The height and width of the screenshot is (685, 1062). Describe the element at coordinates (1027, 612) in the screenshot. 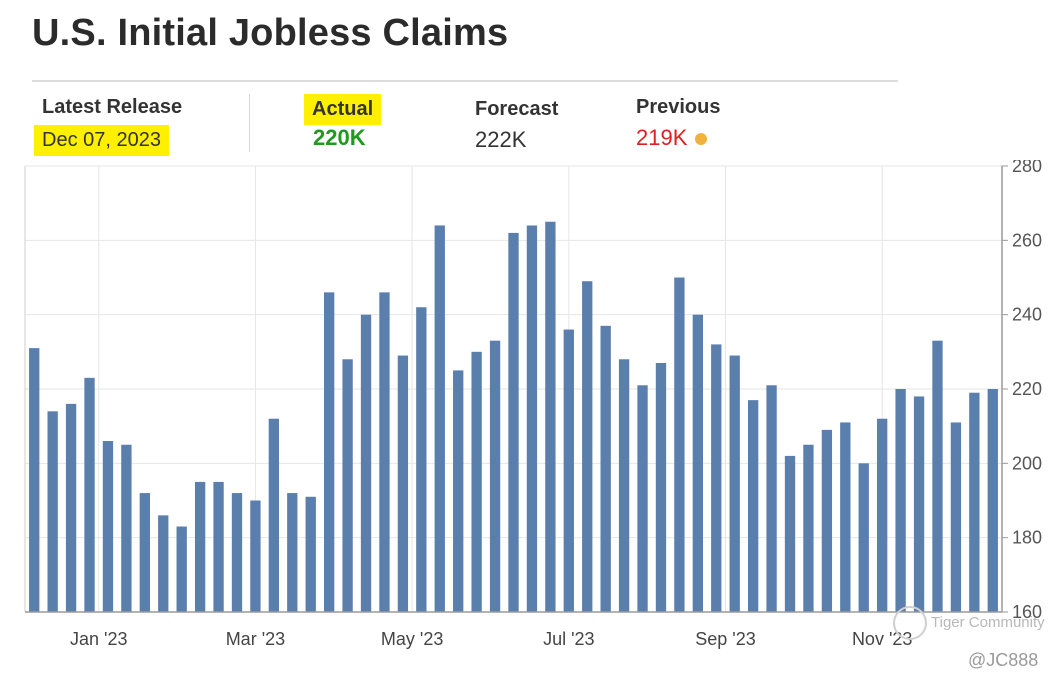

I see `y-tick-label: 160` at that location.